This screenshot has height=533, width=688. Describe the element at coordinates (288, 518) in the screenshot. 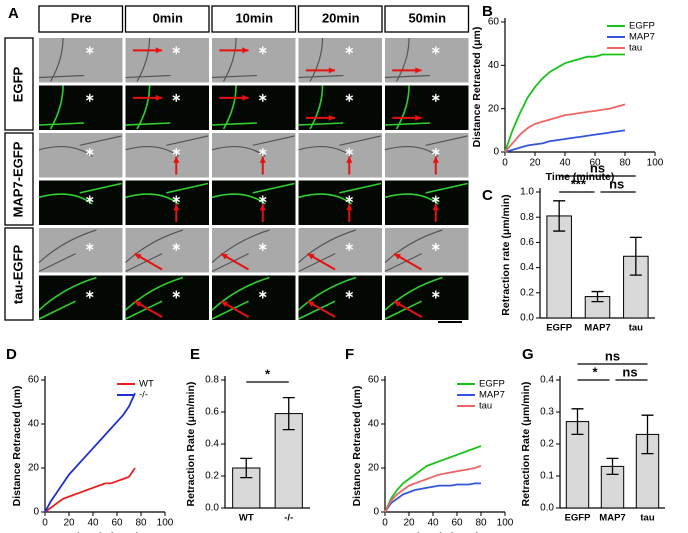

I see `x-tick-label: -/-` at that location.